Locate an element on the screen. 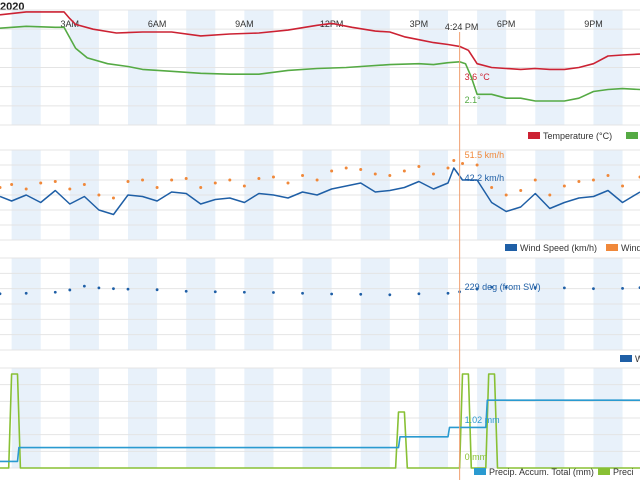  time-tick-label: 6PM is located at coordinates (506, 24).